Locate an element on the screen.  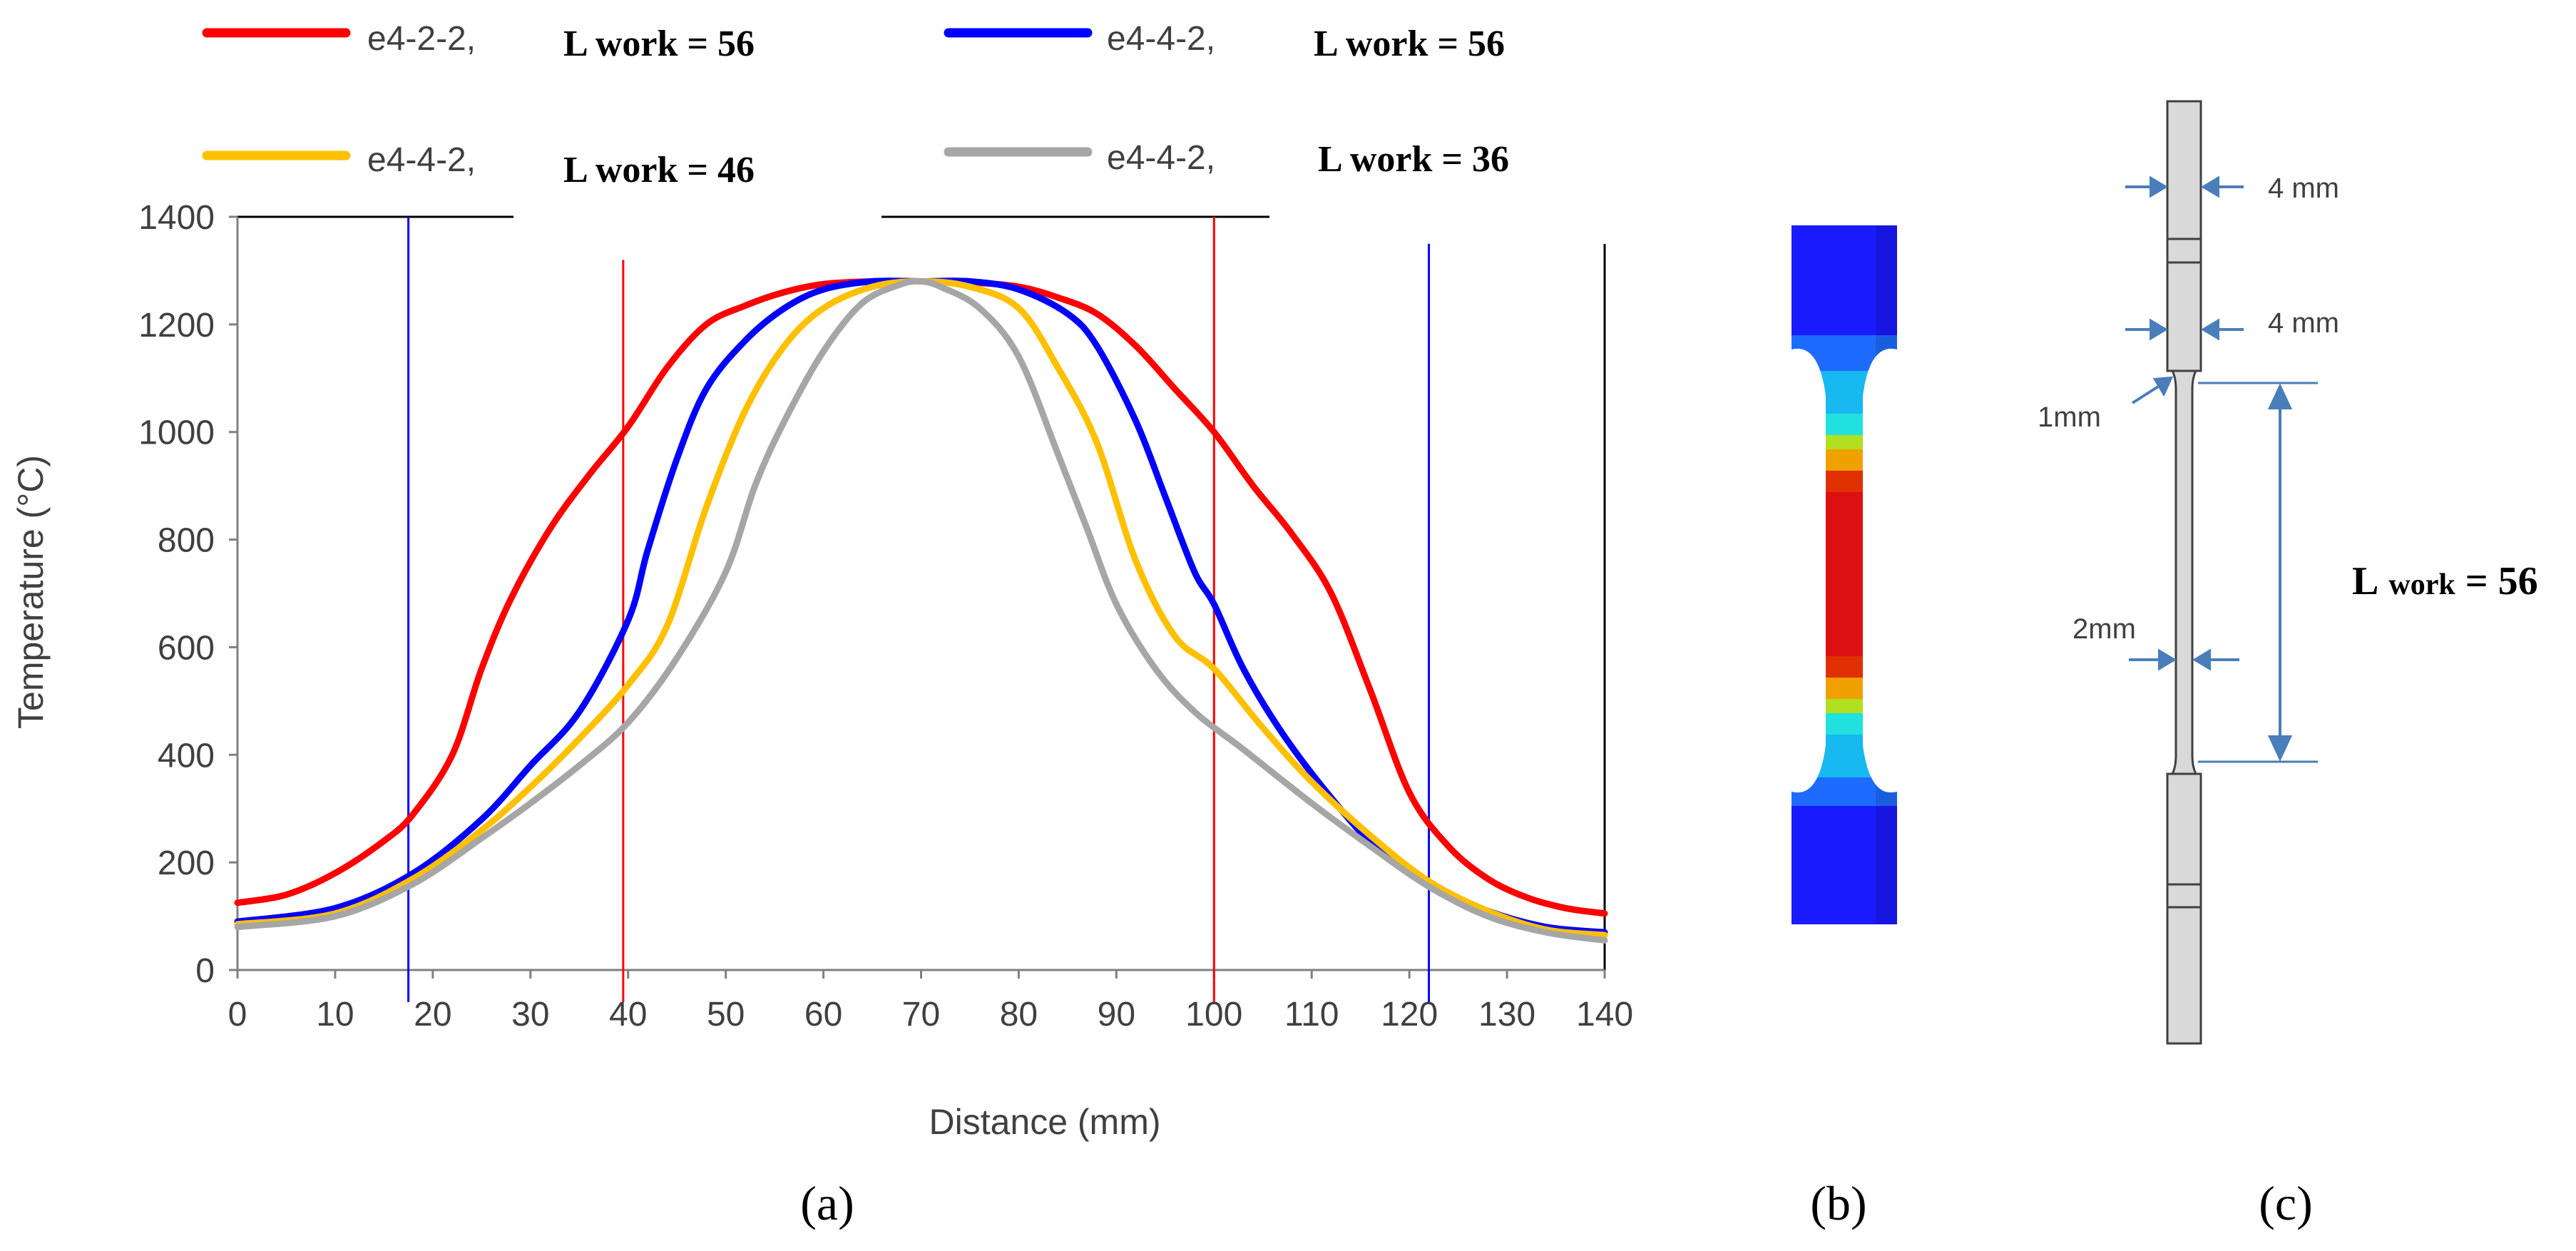
legend-label-e4-4-2-gray: e4-4-2, is located at coordinates (1161, 158).